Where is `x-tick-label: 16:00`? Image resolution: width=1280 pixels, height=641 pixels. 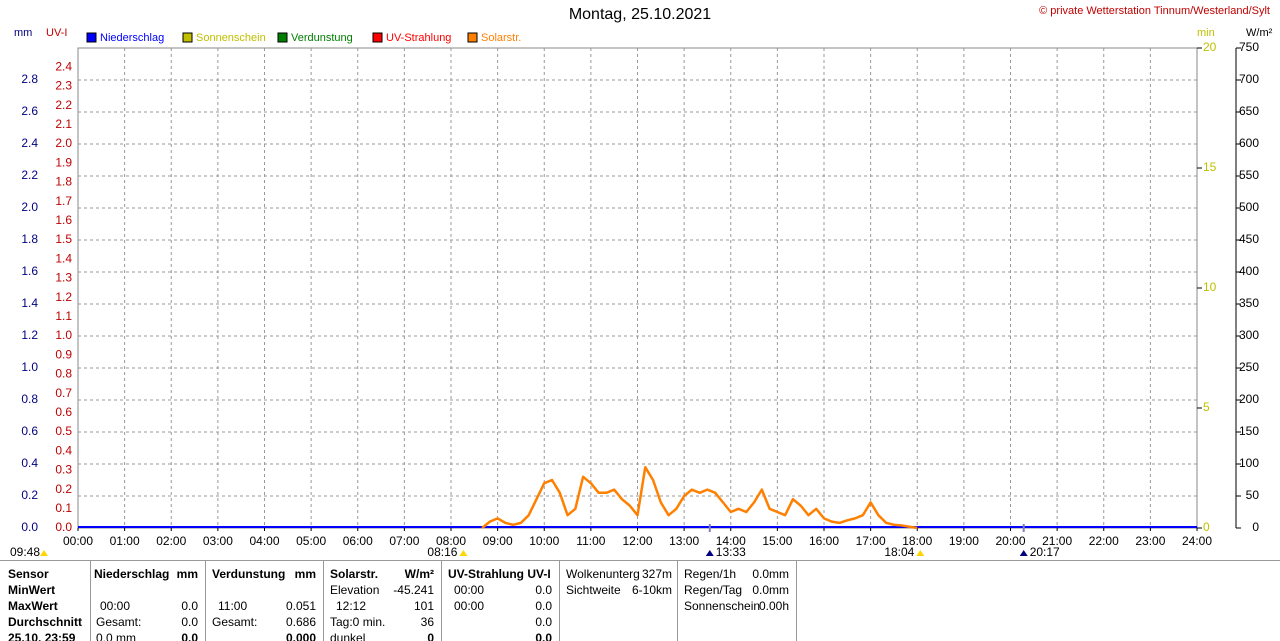 x-tick-label: 16:00 is located at coordinates (824, 541).